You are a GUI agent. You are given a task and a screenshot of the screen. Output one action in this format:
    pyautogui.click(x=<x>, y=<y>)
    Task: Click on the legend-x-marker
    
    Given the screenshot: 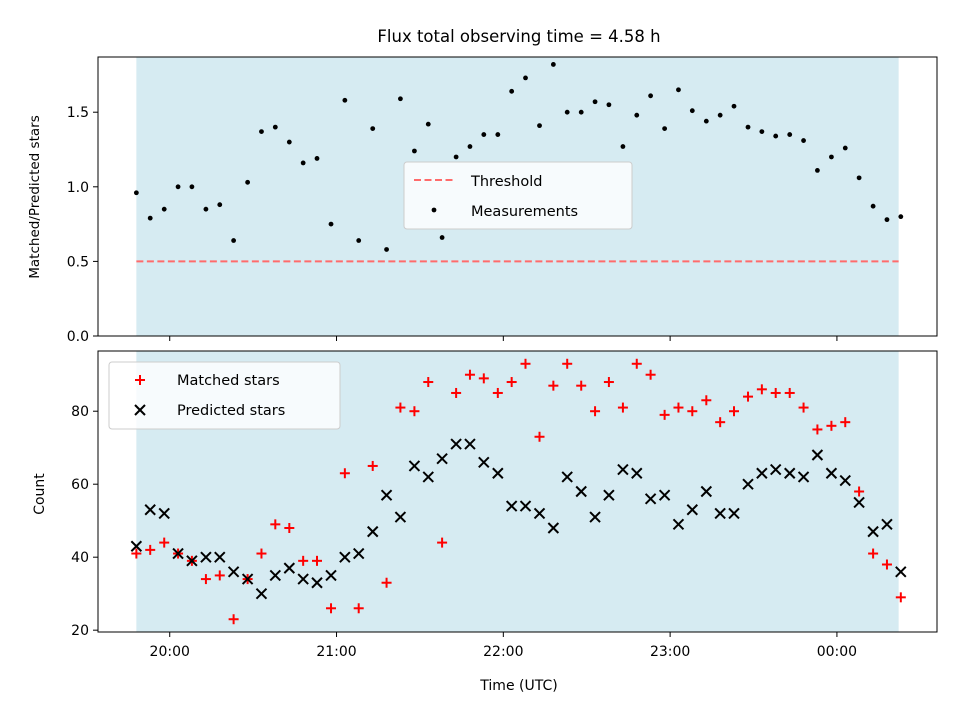 What is the action you would take?
    pyautogui.click(x=140, y=410)
    